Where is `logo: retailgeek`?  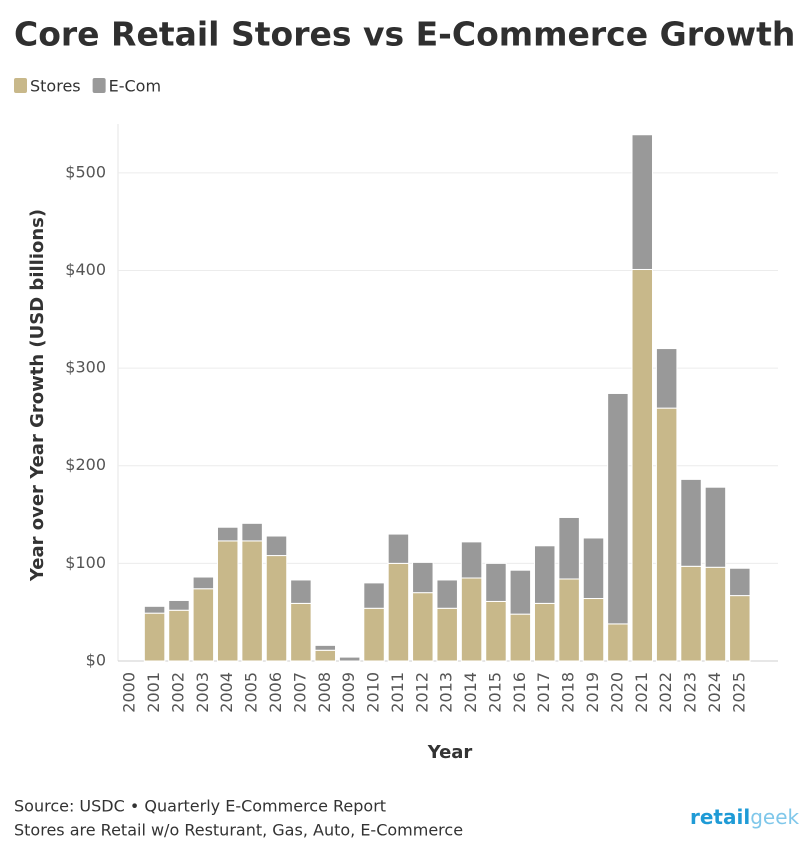 logo: retailgeek is located at coordinates (745, 817).